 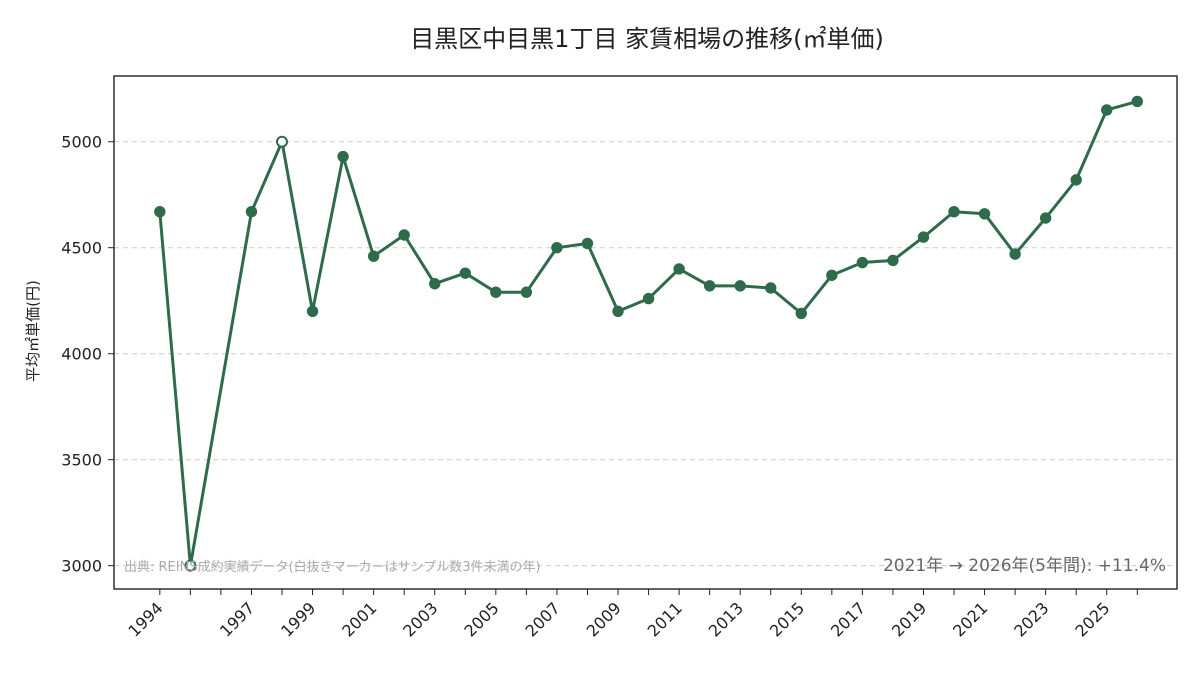 I want to click on data-point-2018, so click(x=893, y=260).